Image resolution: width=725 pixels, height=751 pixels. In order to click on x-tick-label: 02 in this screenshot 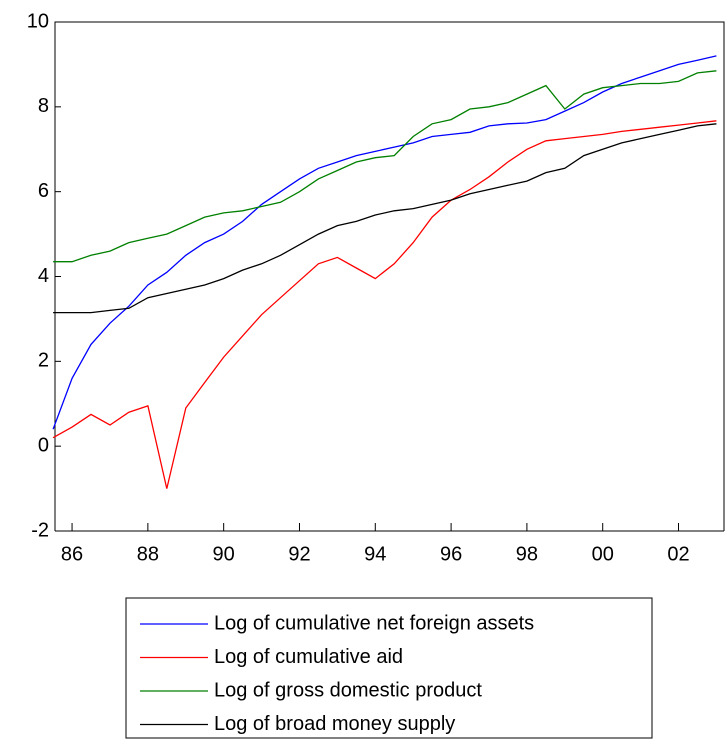, I will do `click(678, 554)`.